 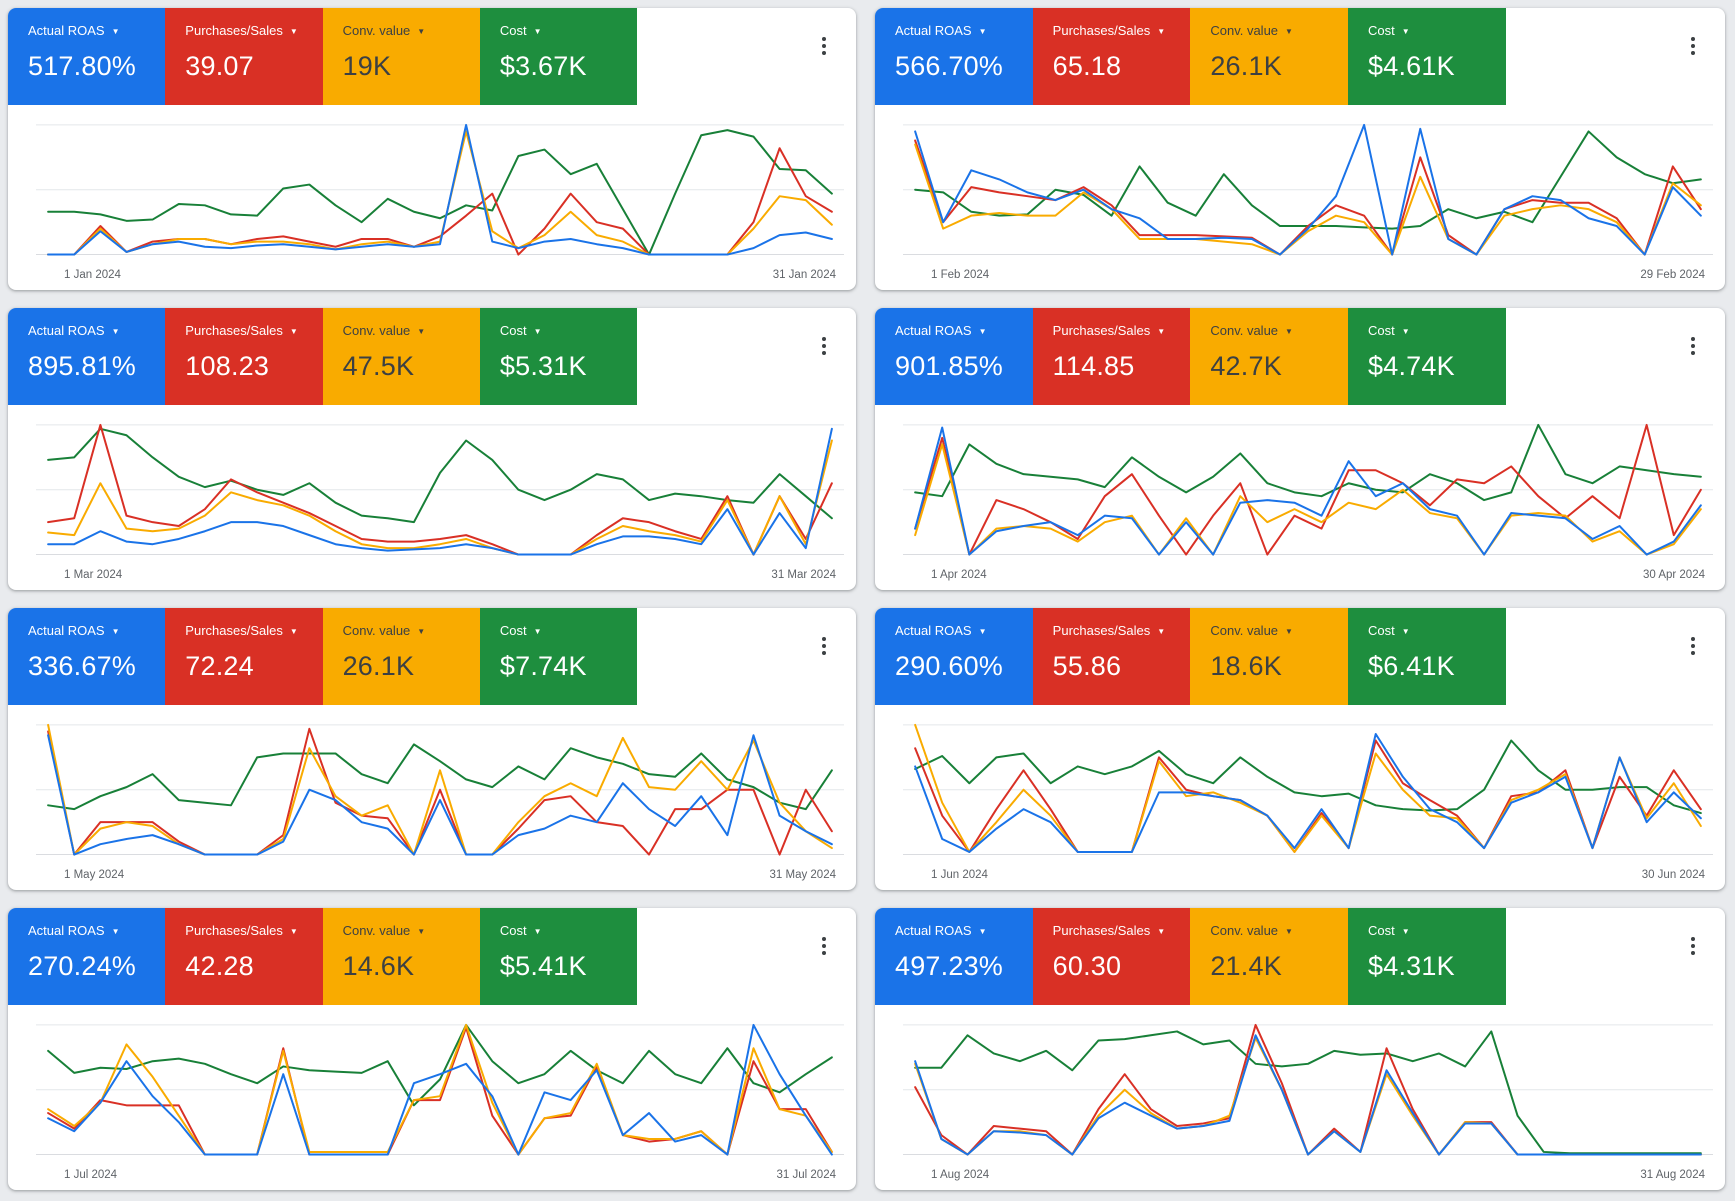 I want to click on metric-tab-cost: Cost ▼ $4.61K, so click(x=1427, y=56).